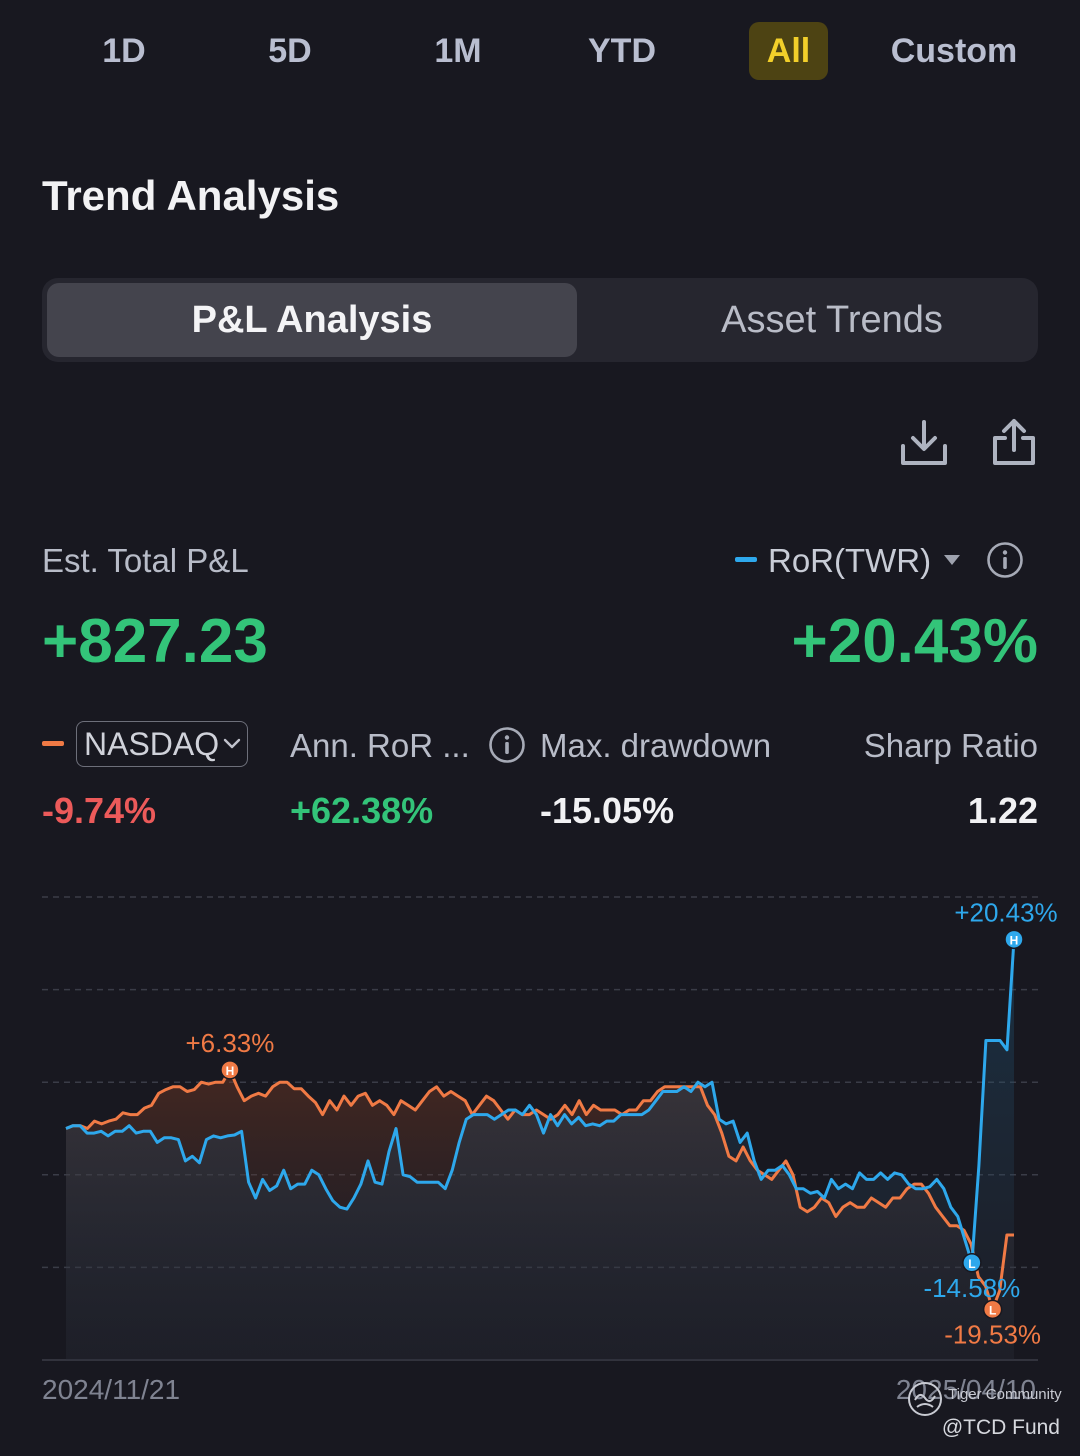 The width and height of the screenshot is (1080, 1456). I want to click on benchmark-value: -9.74%, so click(99, 810).